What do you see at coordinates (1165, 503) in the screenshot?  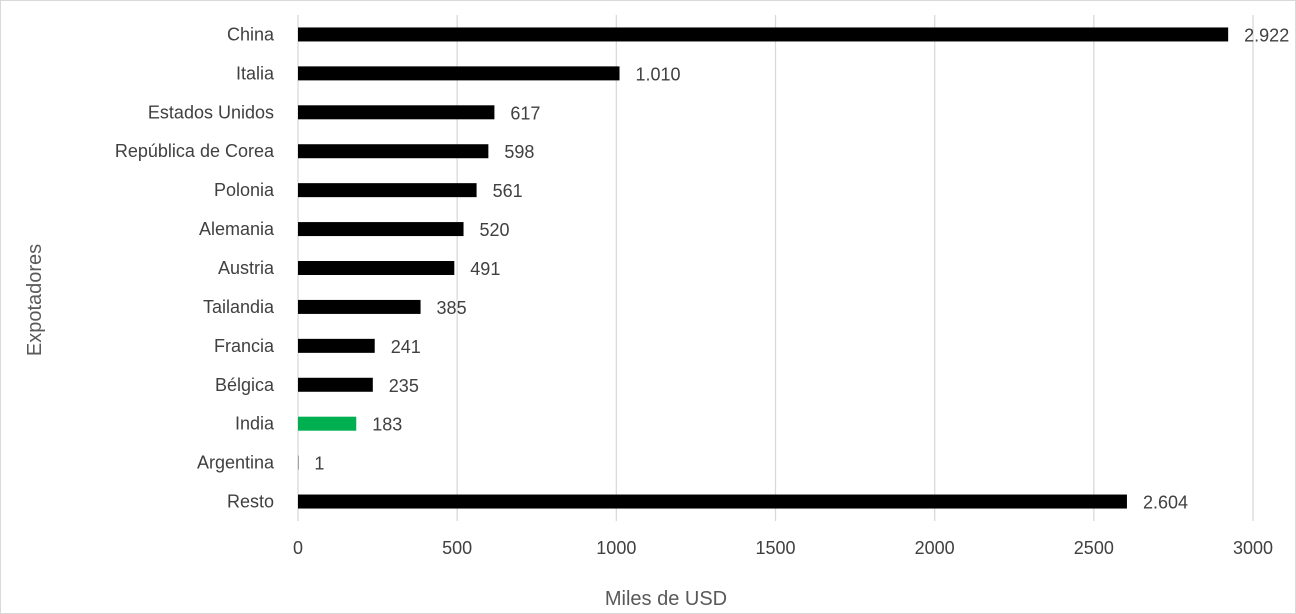 I see `data-label: 2.604` at bounding box center [1165, 503].